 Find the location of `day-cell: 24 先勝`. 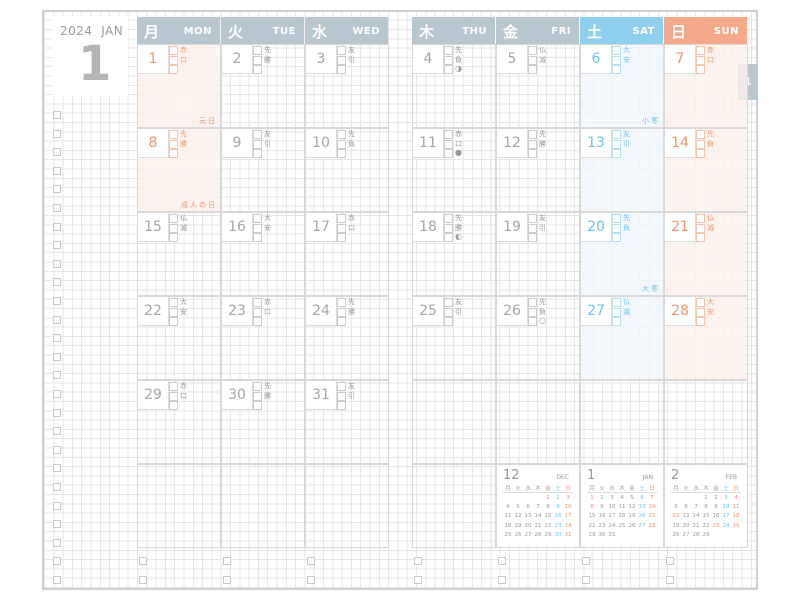

day-cell: 24 先勝 is located at coordinates (347, 338).